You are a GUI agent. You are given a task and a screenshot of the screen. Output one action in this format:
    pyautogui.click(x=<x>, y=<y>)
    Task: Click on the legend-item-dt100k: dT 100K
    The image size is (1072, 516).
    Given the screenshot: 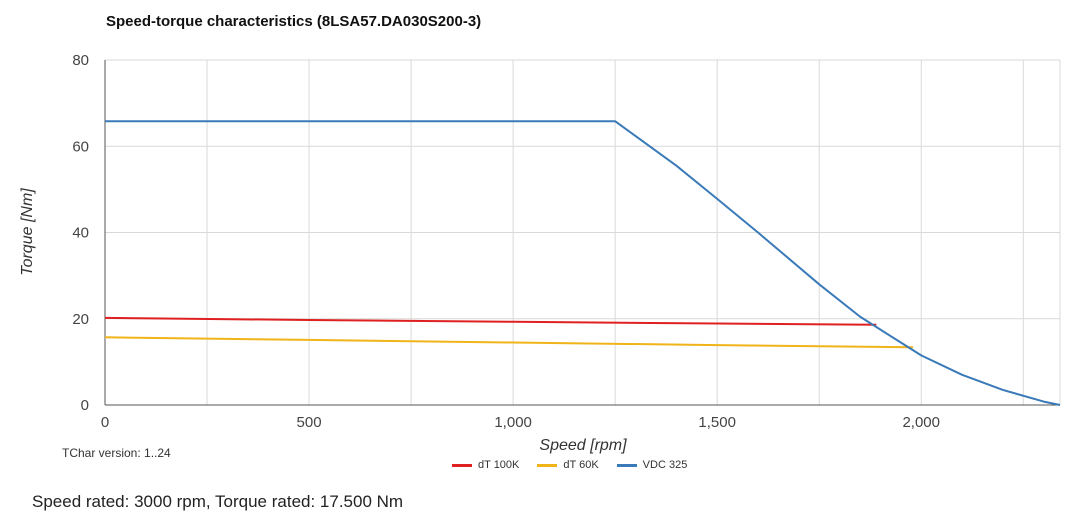 What is the action you would take?
    pyautogui.click(x=485, y=465)
    